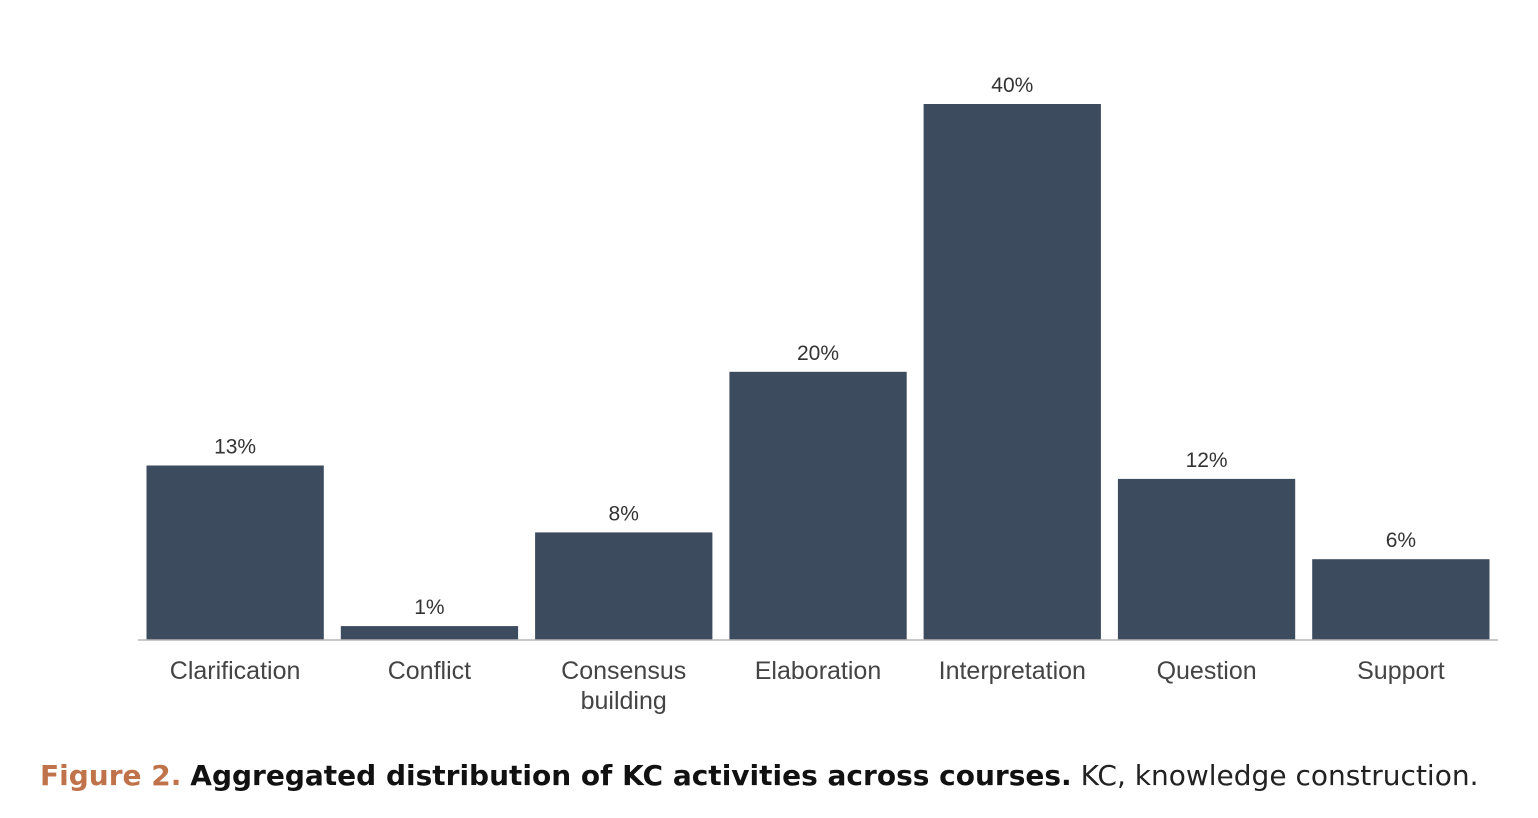  What do you see at coordinates (623, 686) in the screenshot?
I see `category-label: Consensus building` at bounding box center [623, 686].